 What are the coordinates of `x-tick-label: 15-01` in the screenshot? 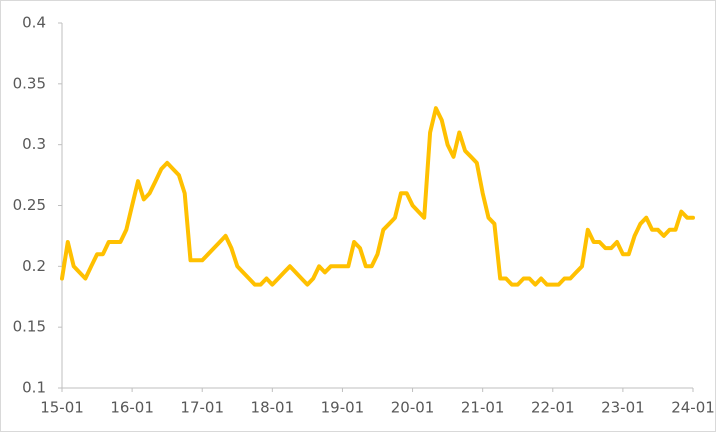 It's located at (62, 408).